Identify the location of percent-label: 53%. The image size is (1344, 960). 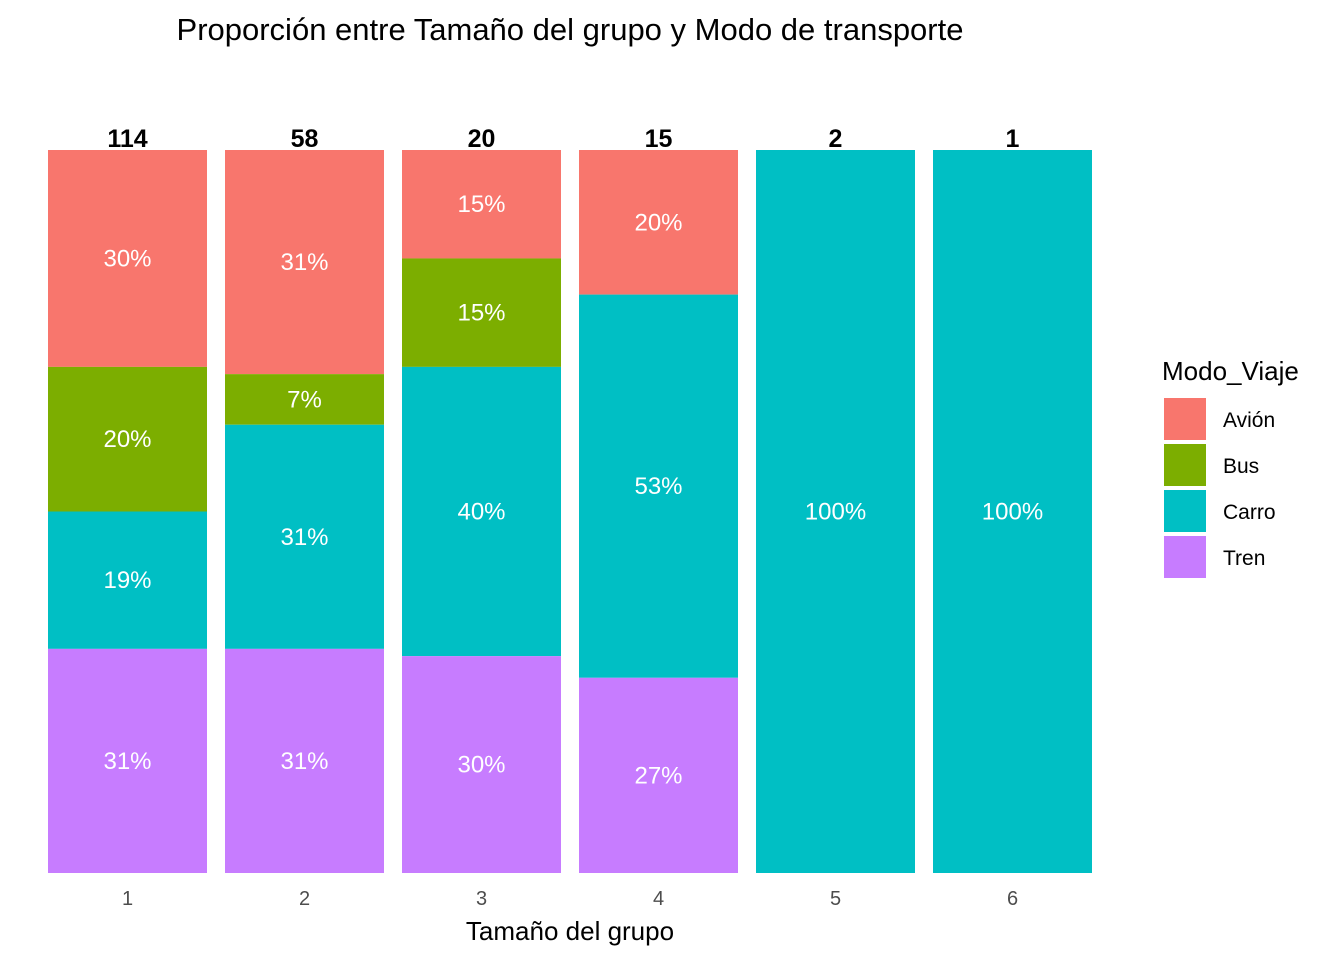
(658, 486).